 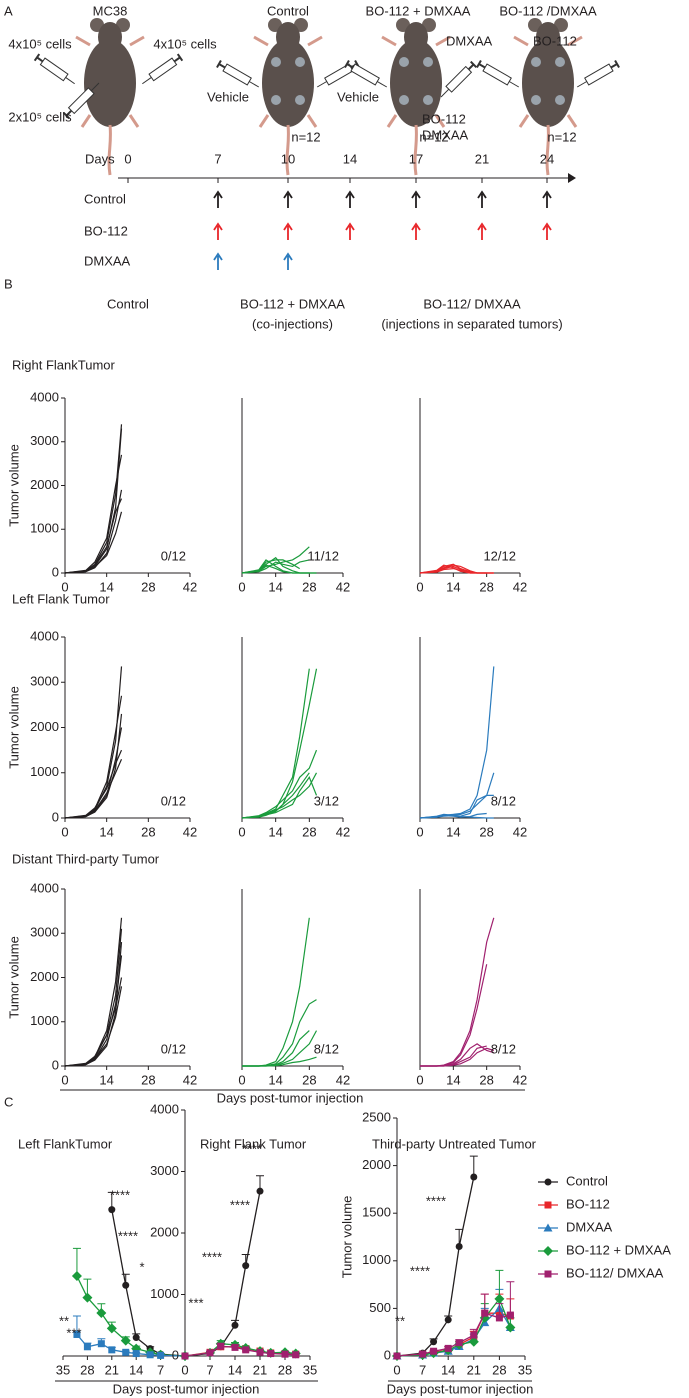 What do you see at coordinates (173, 555) in the screenshot?
I see `fraction-label: 0/12` at bounding box center [173, 555].